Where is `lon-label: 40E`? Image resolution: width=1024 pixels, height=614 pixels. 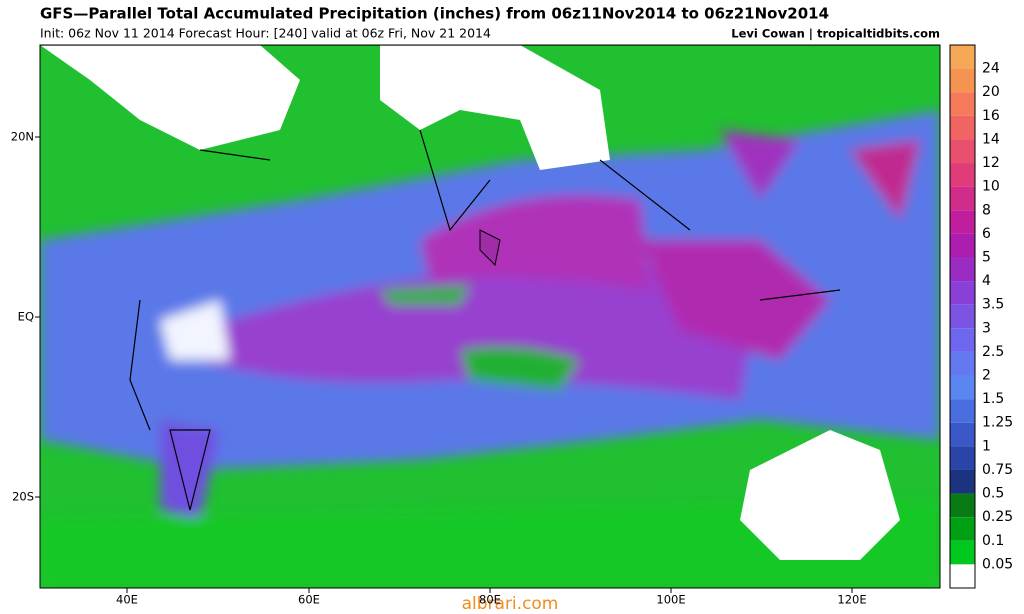 lon-label: 40E is located at coordinates (127, 600).